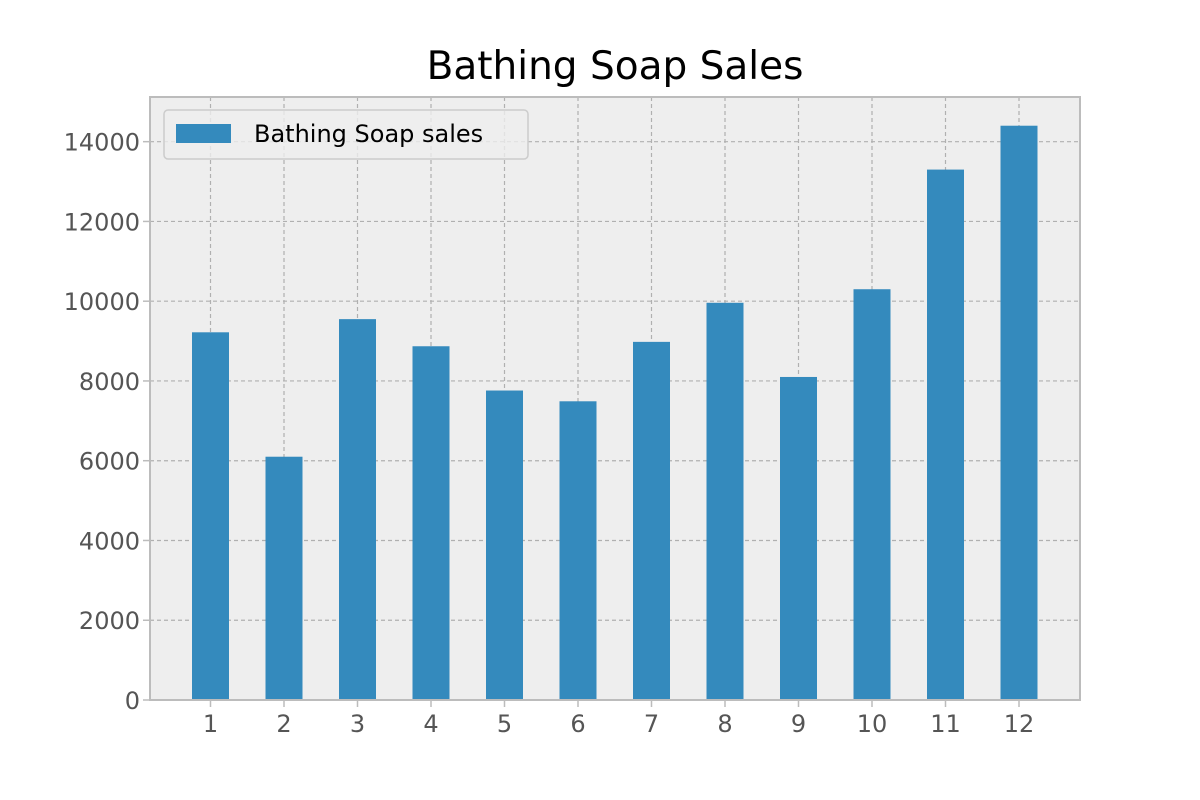 The image size is (1200, 800). Describe the element at coordinates (132, 701) in the screenshot. I see `y-tick-label: 0` at that location.